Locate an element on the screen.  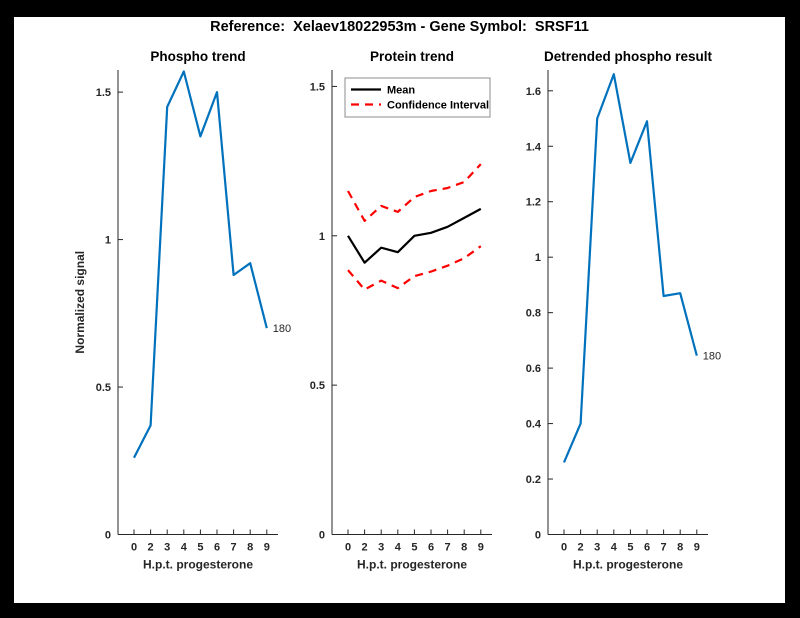
series-line-phospho-signal is located at coordinates (200, 264).